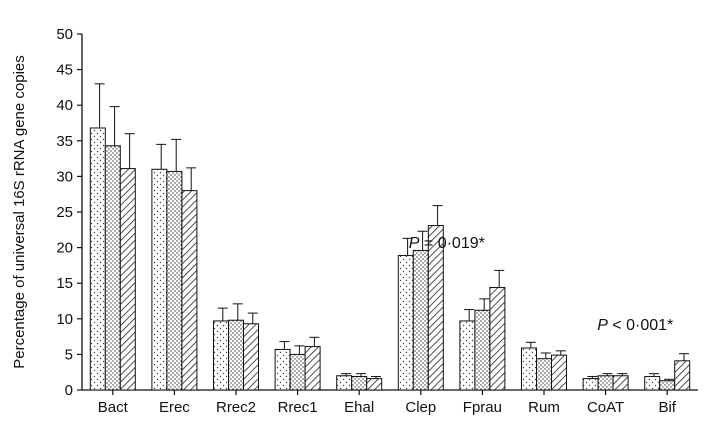 The width and height of the screenshot is (720, 423). I want to click on significance-annotation: P < 0·001*, so click(635, 325).